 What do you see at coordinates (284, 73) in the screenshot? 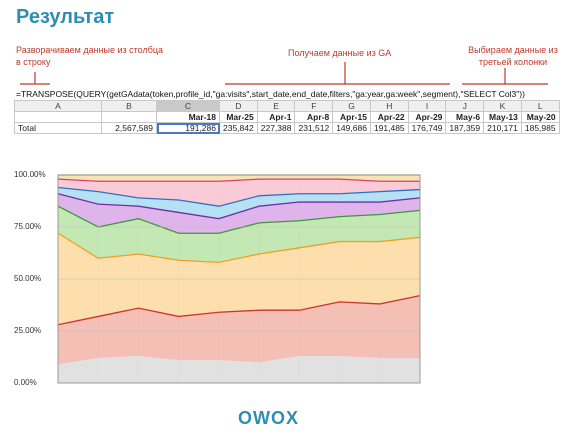
I see `annotation-brackets` at bounding box center [284, 73].